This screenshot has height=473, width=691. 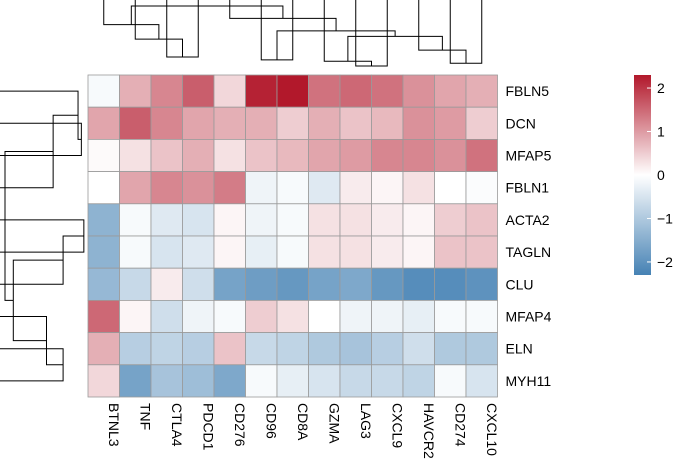 What do you see at coordinates (521, 123) in the screenshot?
I see `row-label: DCN` at bounding box center [521, 123].